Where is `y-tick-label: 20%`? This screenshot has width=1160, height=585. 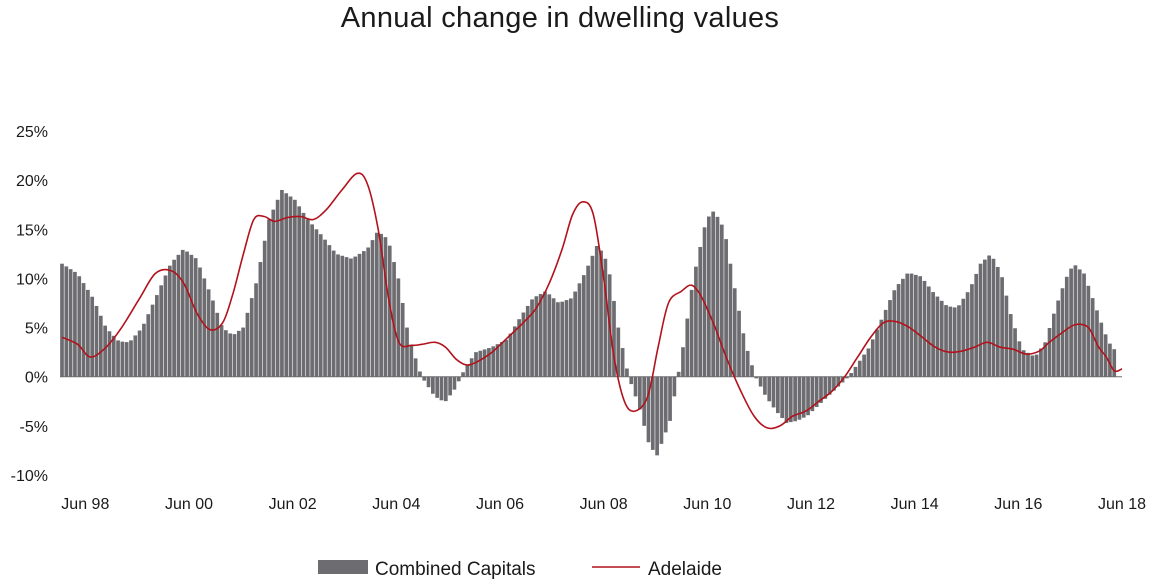
y-tick-label: 20% is located at coordinates (32, 181).